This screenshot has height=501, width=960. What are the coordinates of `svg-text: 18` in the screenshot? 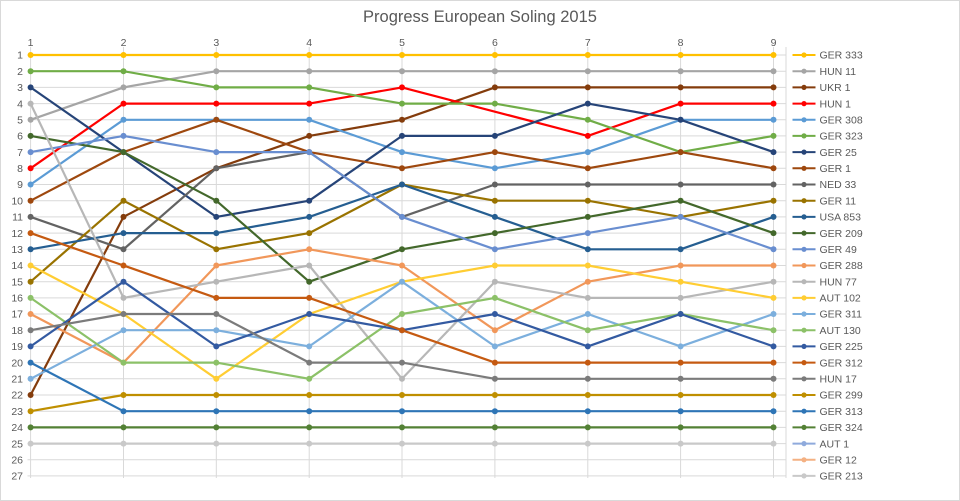 It's located at (17, 331).